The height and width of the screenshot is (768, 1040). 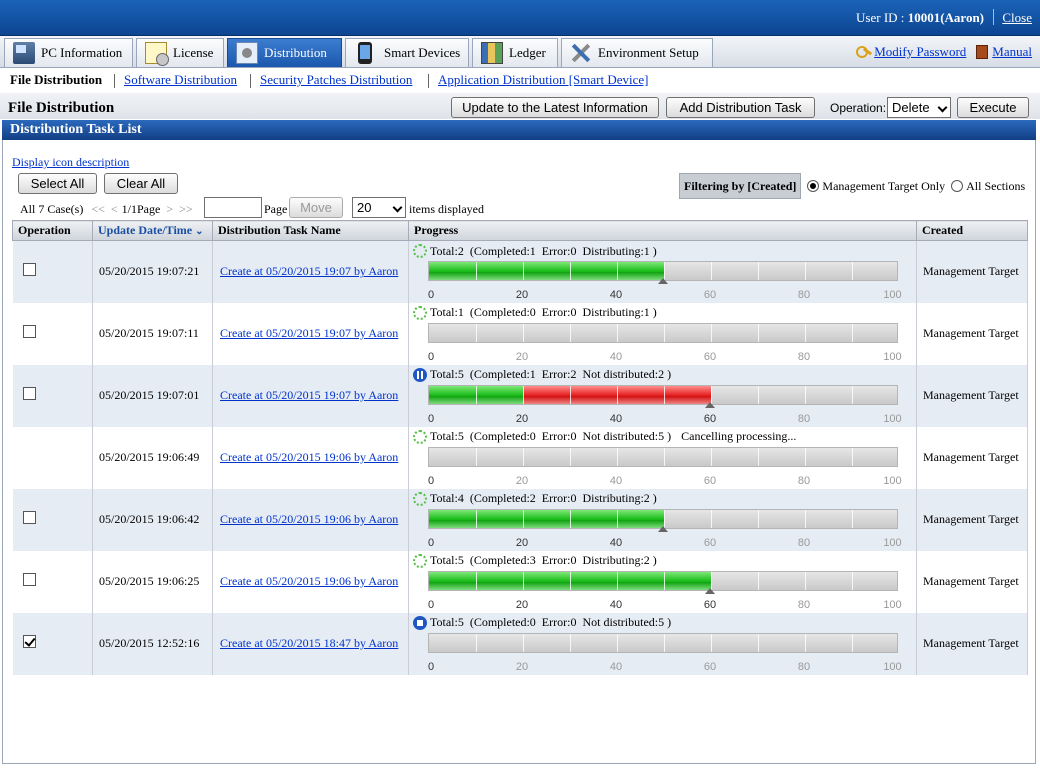 I want to click on tab-ledger: Ledger, so click(x=515, y=52).